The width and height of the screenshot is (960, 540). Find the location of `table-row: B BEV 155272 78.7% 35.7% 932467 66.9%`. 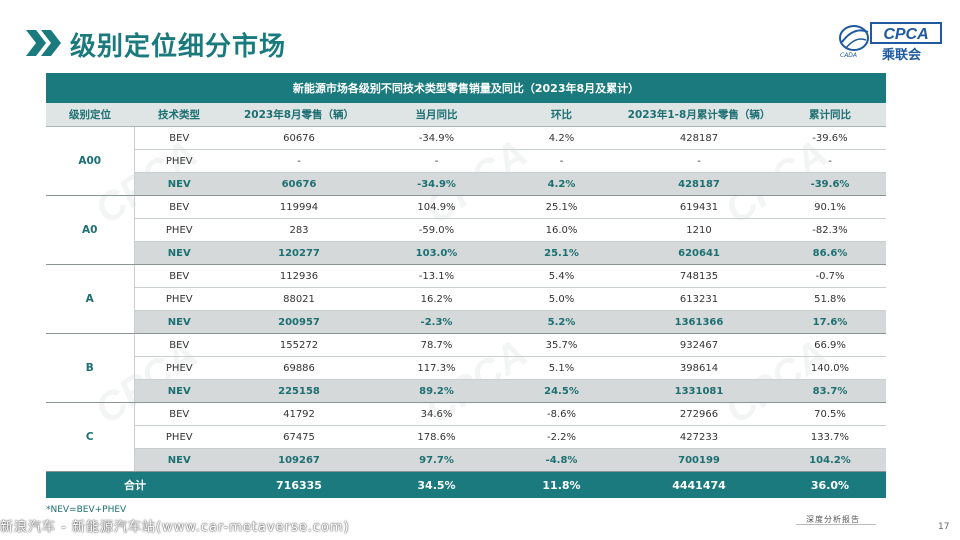

table-row: B BEV 155272 78.7% 35.7% 932467 66.9% is located at coordinates (466, 368).